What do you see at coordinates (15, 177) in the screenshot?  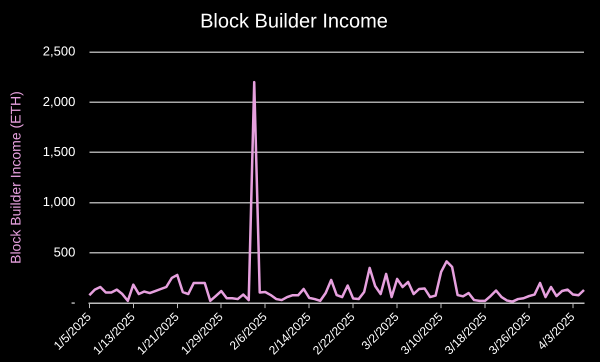 I see `y-axis-title: Block Builder Income (ETH)` at bounding box center [15, 177].